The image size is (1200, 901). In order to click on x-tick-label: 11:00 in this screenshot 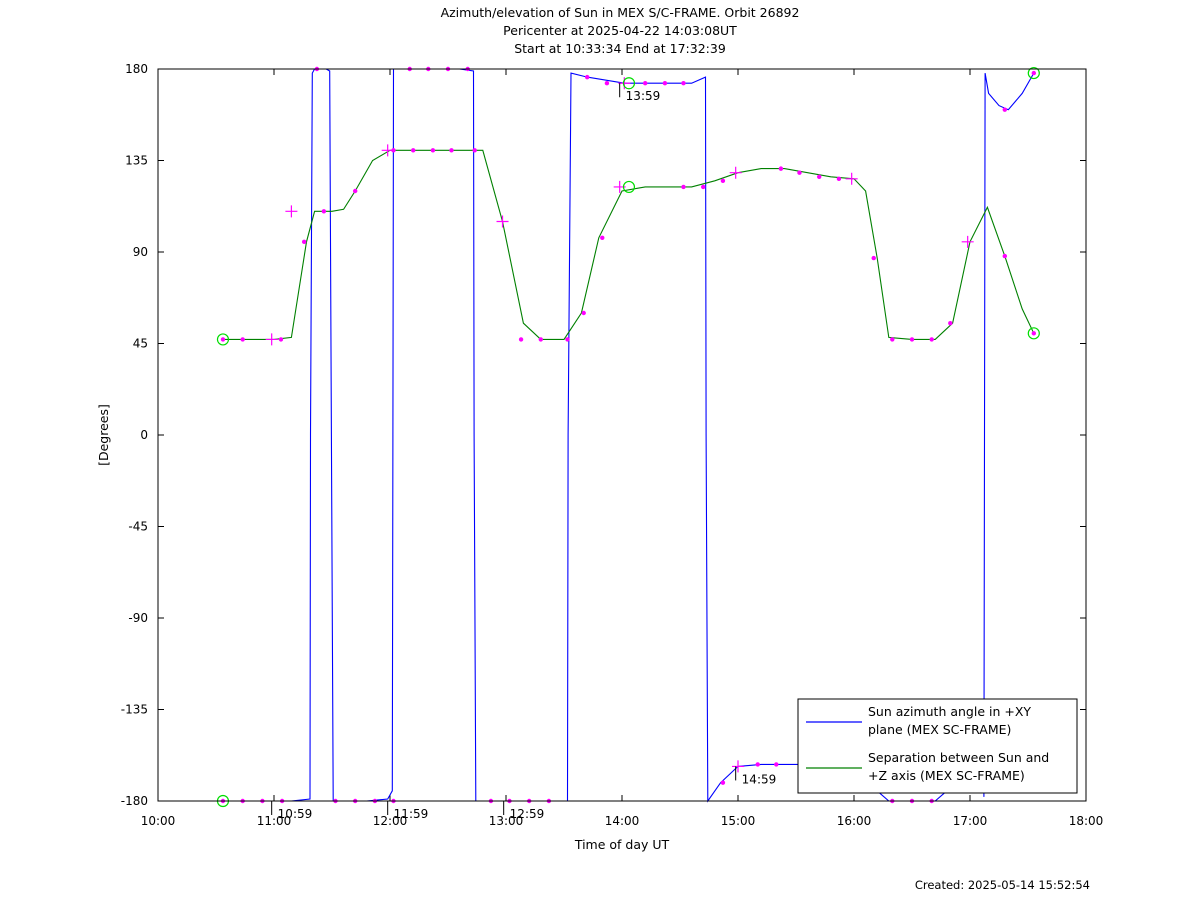, I will do `click(274, 821)`.